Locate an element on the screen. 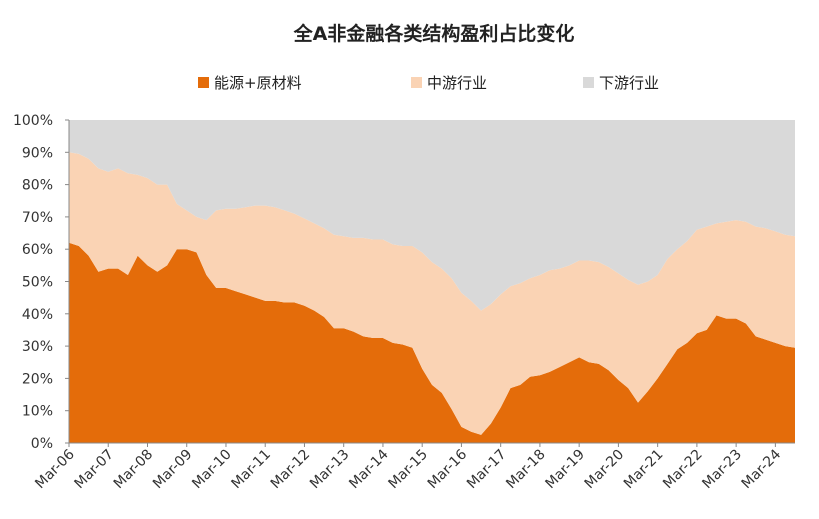  y-tick-label: 30% is located at coordinates (37, 347).